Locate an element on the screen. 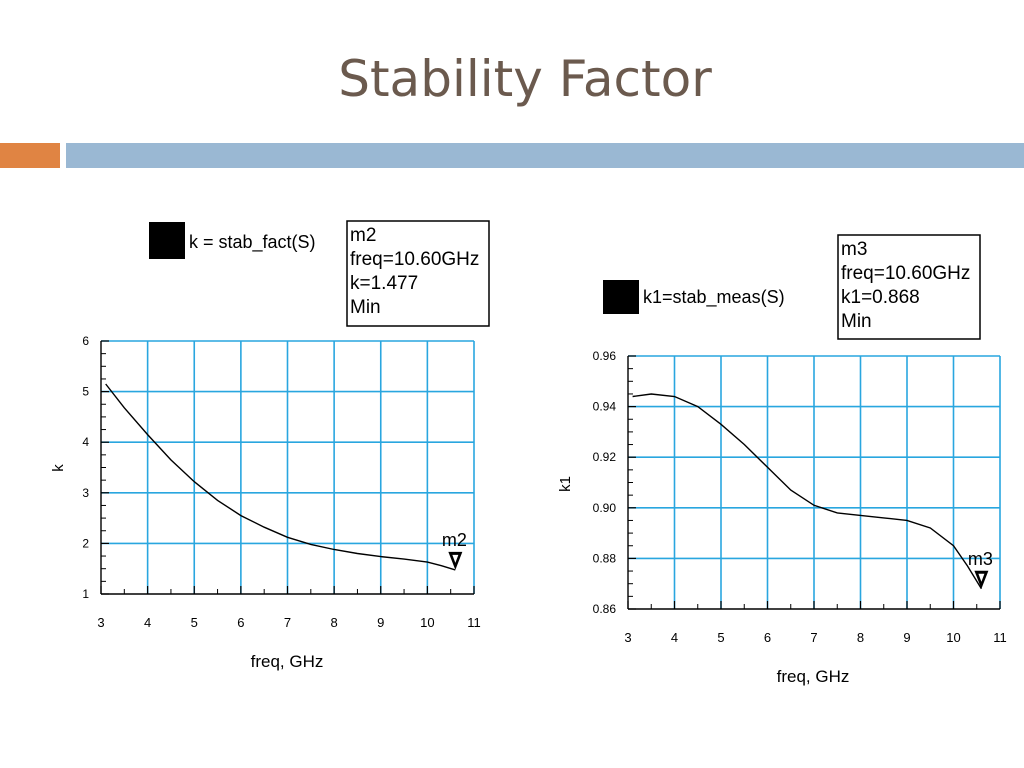 This screenshot has width=1024, height=768. k-legend-label: k = stab_fact(S) is located at coordinates (252, 242).